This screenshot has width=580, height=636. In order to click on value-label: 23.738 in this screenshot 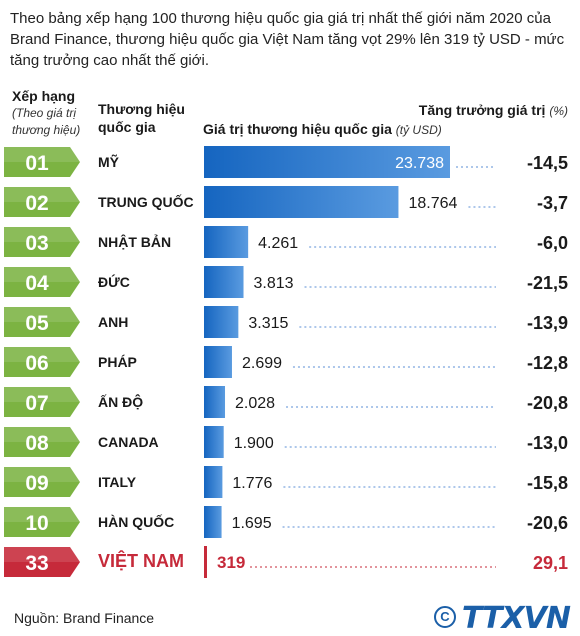, I will do `click(419, 163)`.